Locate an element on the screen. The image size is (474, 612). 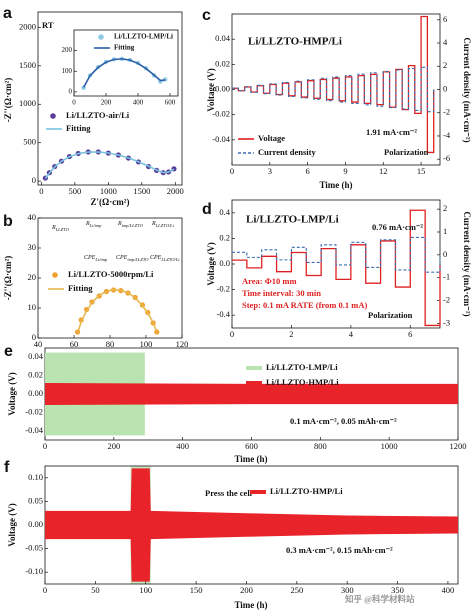
y-tick-label: -0.10 is located at coordinates (34, 571).